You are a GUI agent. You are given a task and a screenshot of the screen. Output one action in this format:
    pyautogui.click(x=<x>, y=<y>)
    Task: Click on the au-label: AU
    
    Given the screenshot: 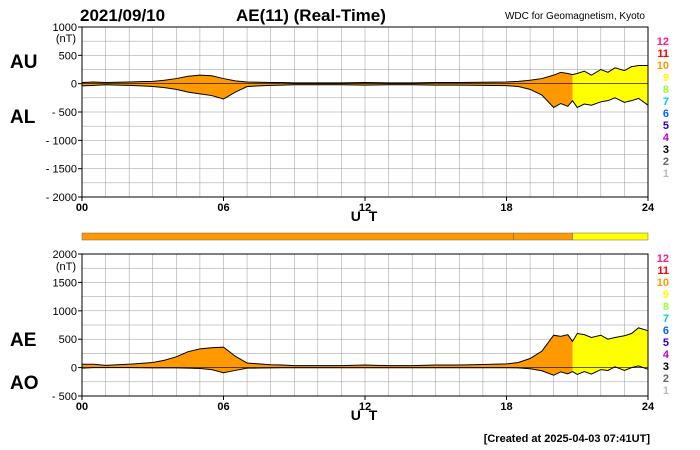 What is the action you would take?
    pyautogui.click(x=23, y=62)
    